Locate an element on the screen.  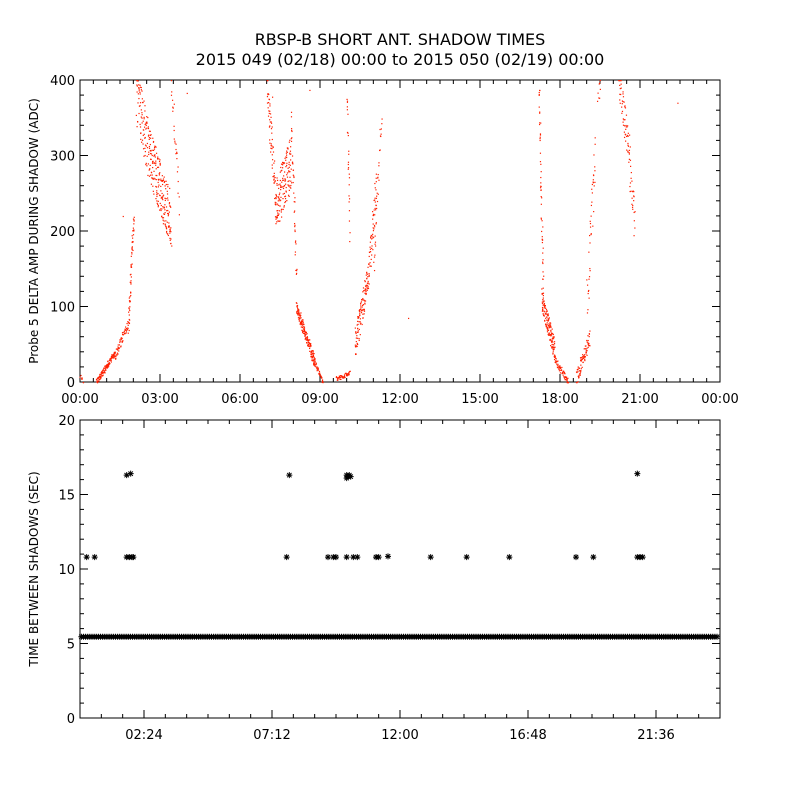
y-tick-label: 100 is located at coordinates (62, 308).